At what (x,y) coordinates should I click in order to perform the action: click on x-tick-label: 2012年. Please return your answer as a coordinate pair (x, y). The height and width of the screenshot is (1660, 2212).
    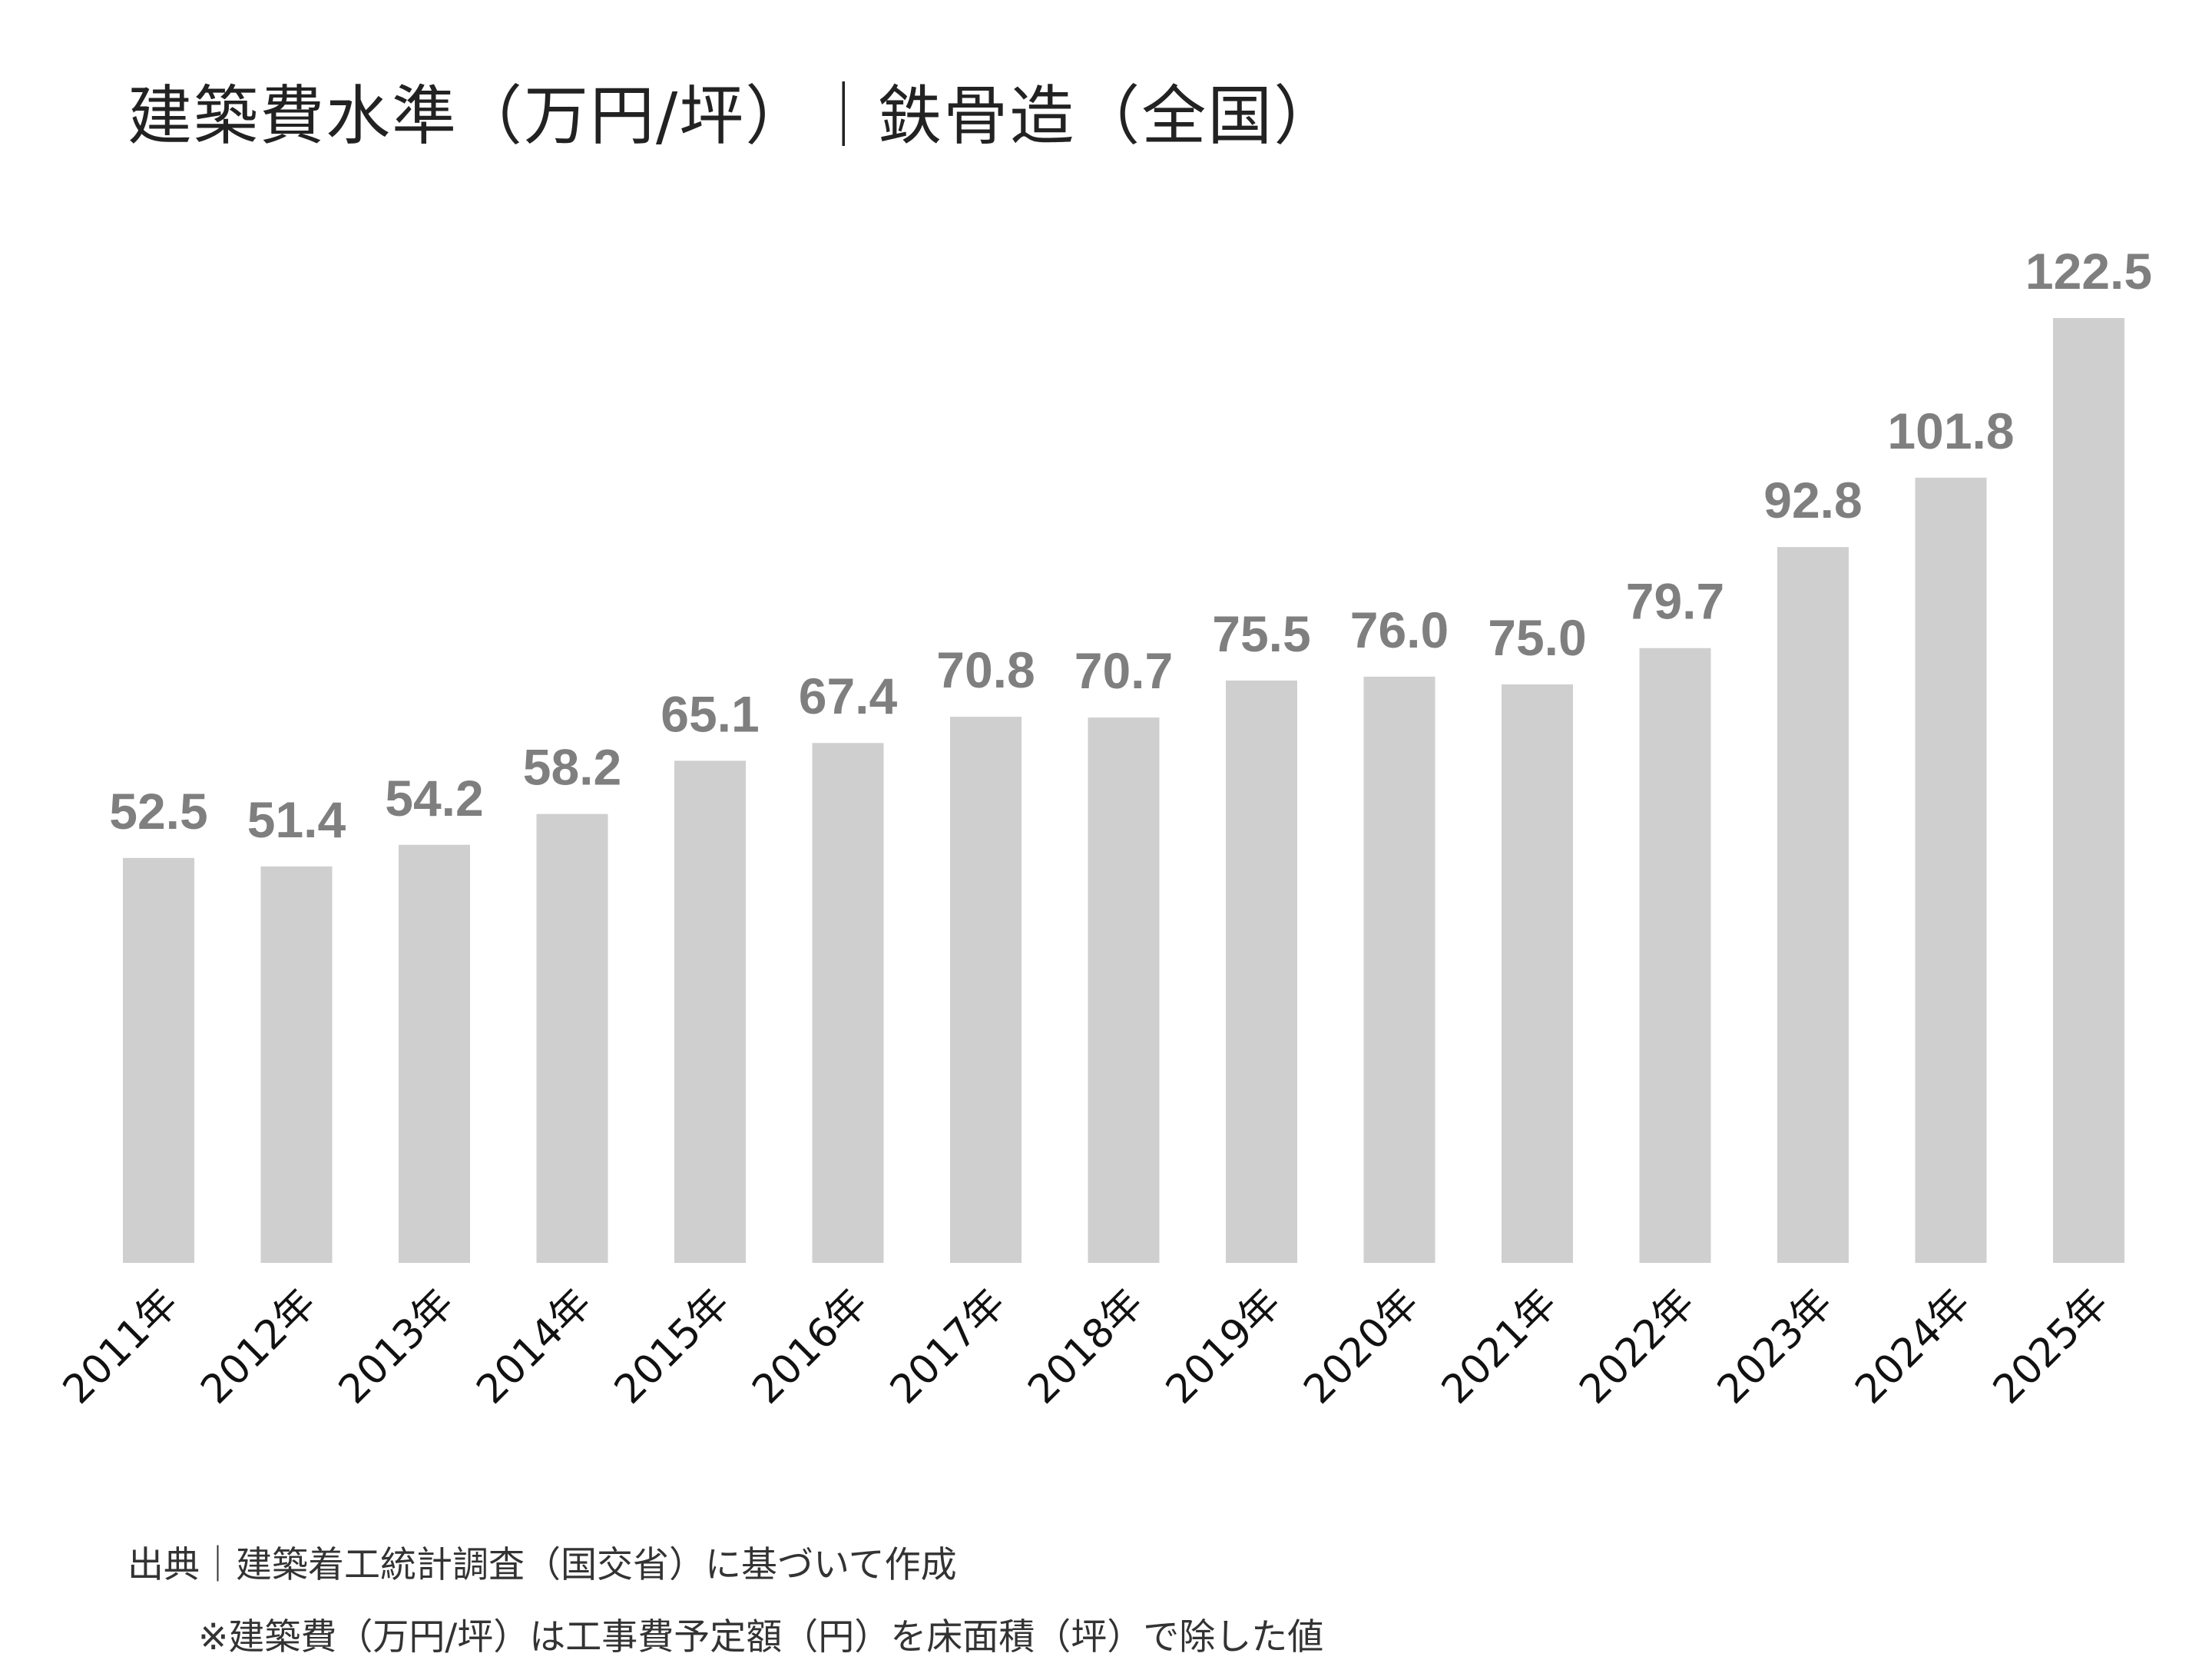
    Looking at the image, I should click on (258, 1347).